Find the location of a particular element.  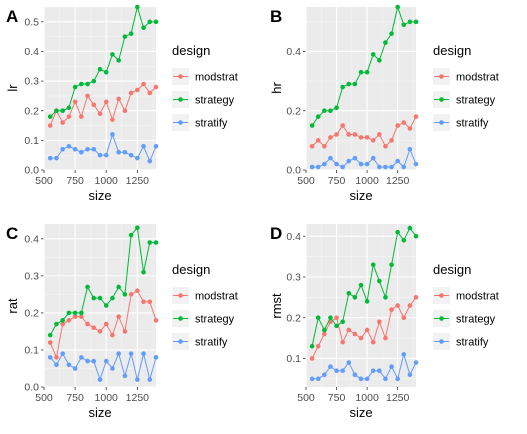

legend-label-strategy: strategy is located at coordinates (476, 101).